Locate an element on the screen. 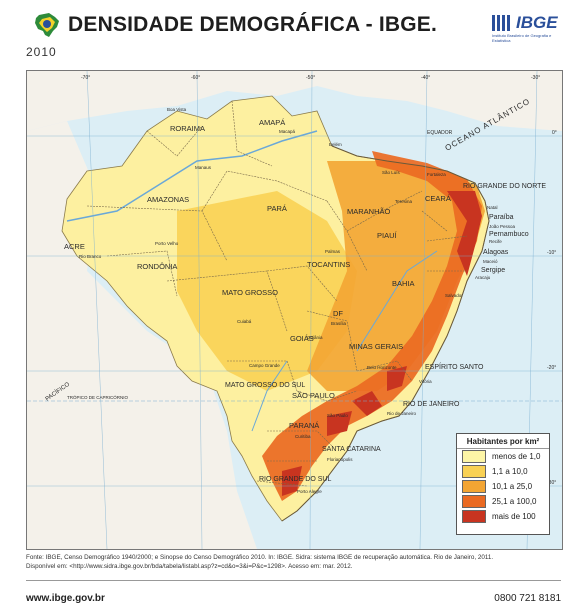 The width and height of the screenshot is (587, 609). state-label: MARANHÃO is located at coordinates (369, 211).